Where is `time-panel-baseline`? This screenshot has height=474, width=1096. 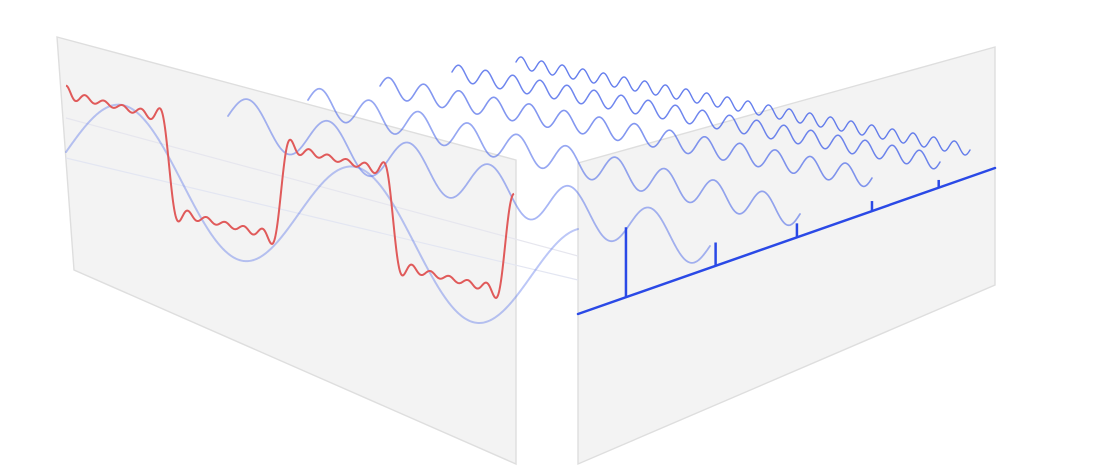 time-panel-baseline is located at coordinates (322, 219).